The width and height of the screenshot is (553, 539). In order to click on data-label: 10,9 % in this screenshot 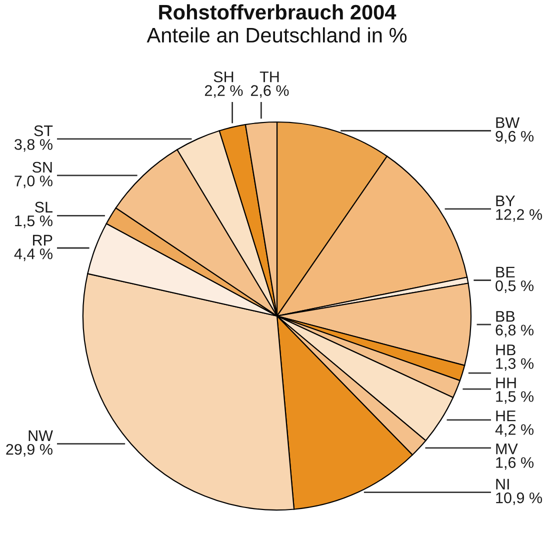, I will do `click(519, 499)`.